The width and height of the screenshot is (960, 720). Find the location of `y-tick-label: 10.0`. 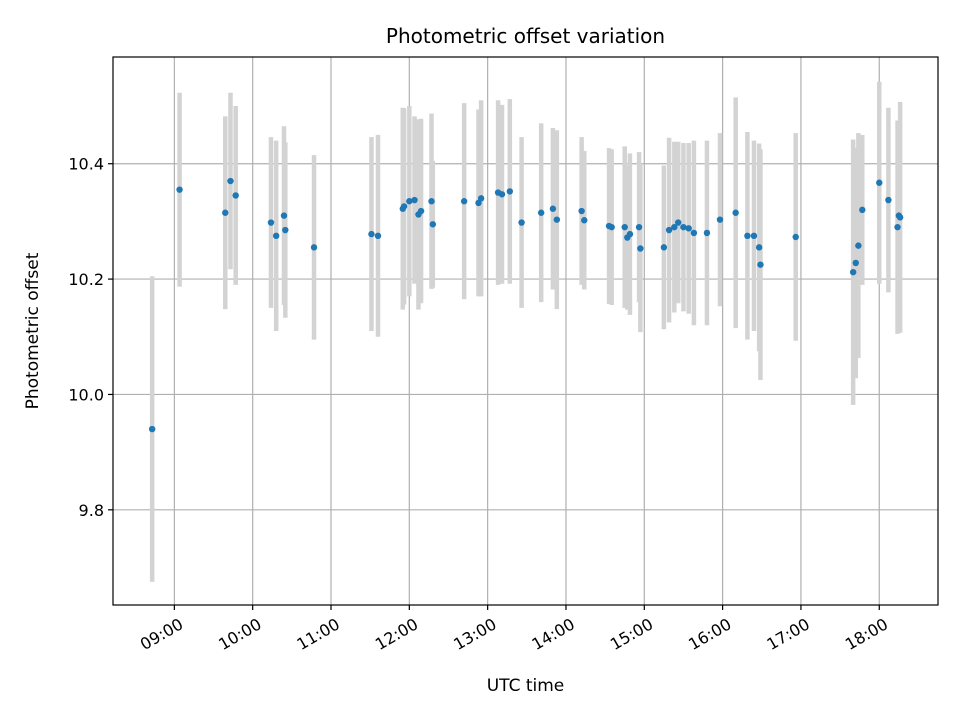

y-tick-label: 10.0 is located at coordinates (86, 394).